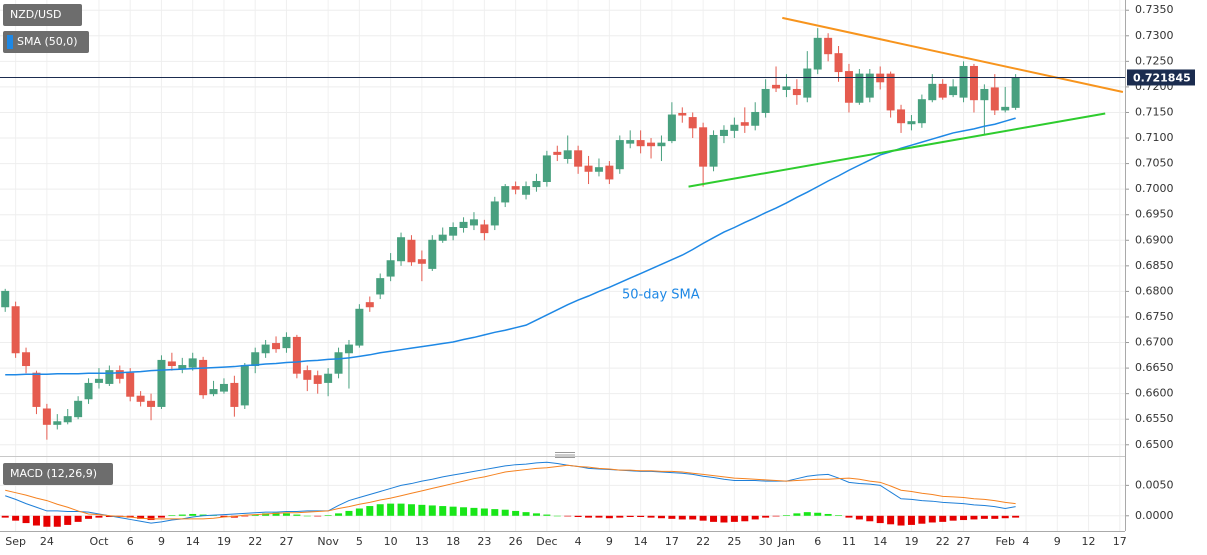 The image size is (1207, 555). Describe the element at coordinates (1154, 444) in the screenshot. I see `y-tick-label: 0.6500` at that location.